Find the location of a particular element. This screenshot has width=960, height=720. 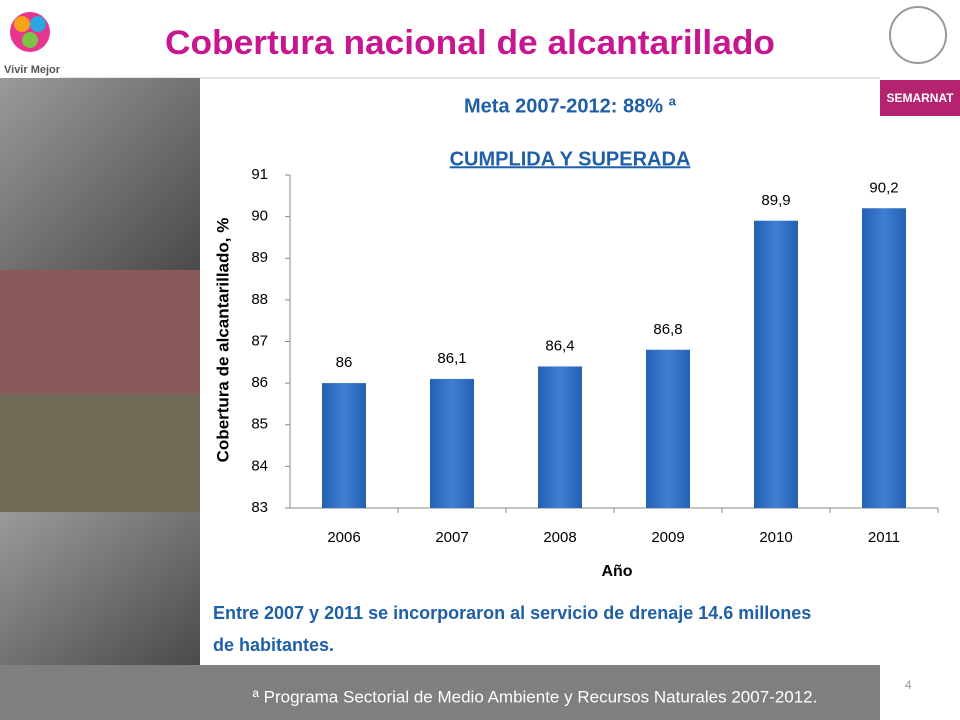

note-line: de habitantes. is located at coordinates (273, 645).